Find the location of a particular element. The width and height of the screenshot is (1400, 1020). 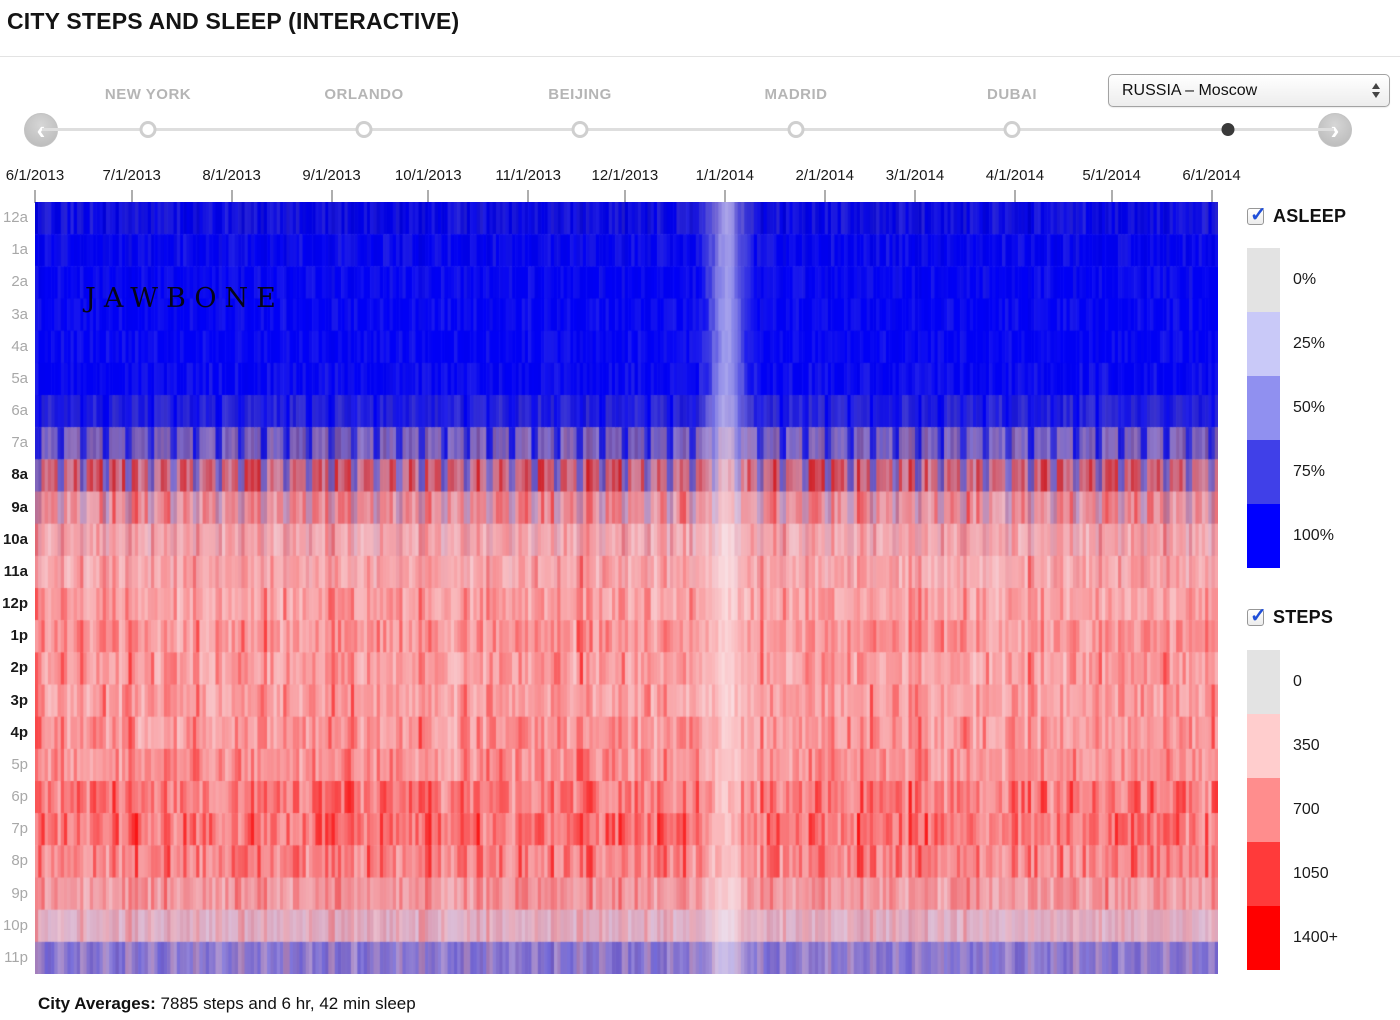

page-title: CITY STEPS AND SLEEP (INTERACTIVE) is located at coordinates (233, 21).